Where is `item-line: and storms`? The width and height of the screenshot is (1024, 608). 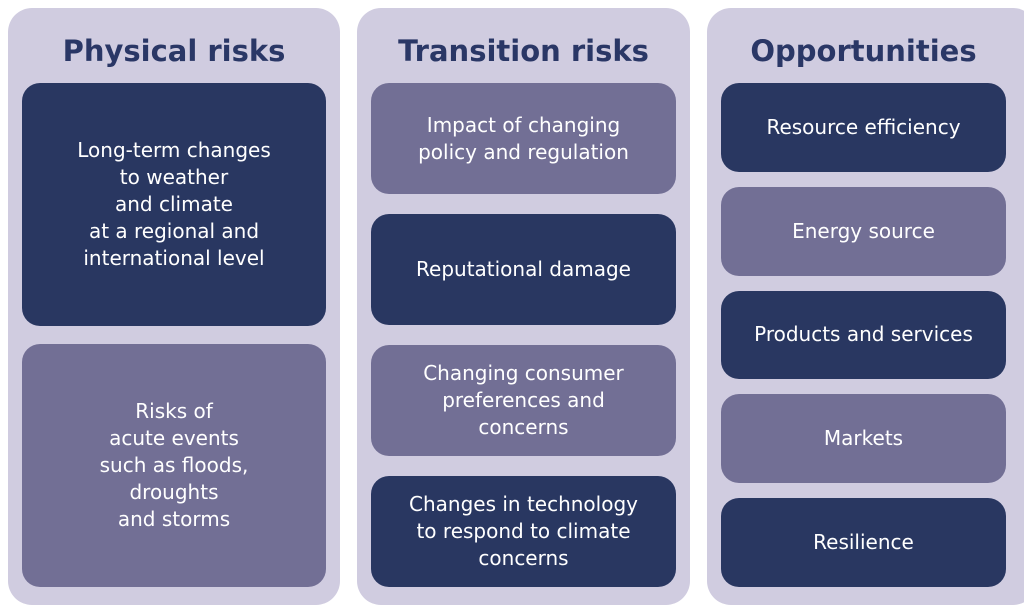 item-line: and storms is located at coordinates (174, 519).